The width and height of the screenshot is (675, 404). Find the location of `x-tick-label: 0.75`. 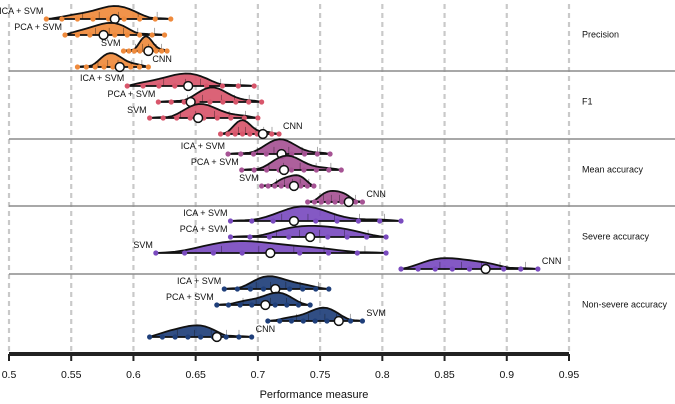

x-tick-label: 0.75 is located at coordinates (320, 375).